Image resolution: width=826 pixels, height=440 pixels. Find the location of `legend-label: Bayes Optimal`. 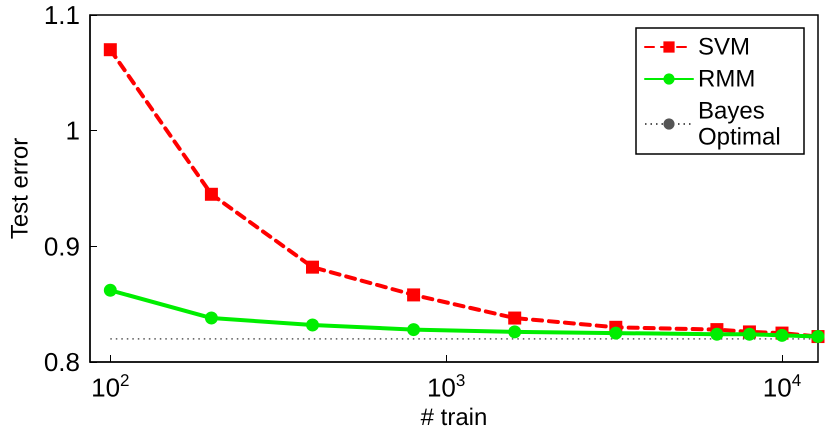

legend-label: Bayes Optimal is located at coordinates (739, 124).